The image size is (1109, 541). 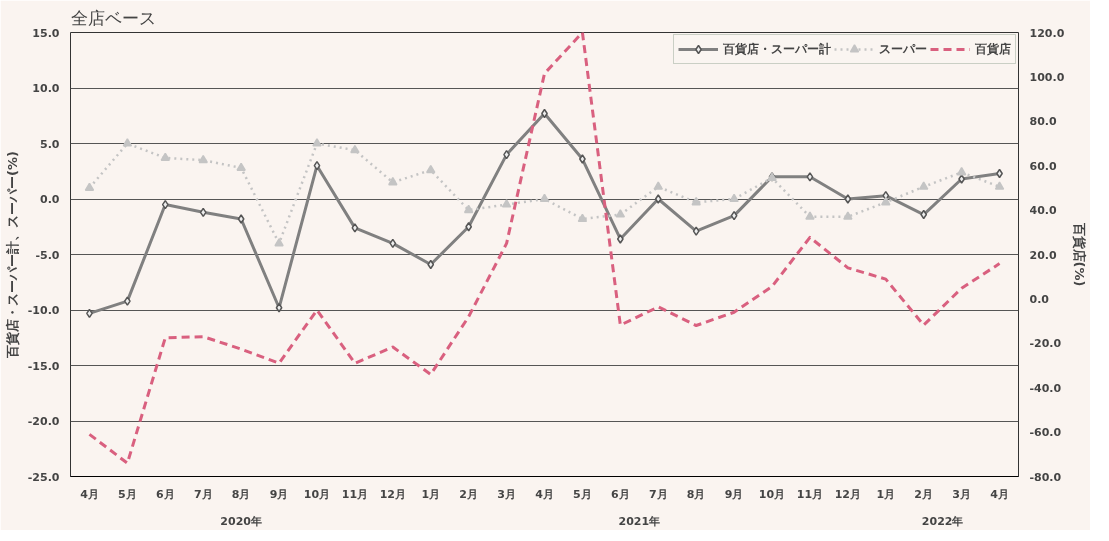 What do you see at coordinates (1043, 211) in the screenshot?
I see `y2-tick-label: 40.0` at bounding box center [1043, 211].